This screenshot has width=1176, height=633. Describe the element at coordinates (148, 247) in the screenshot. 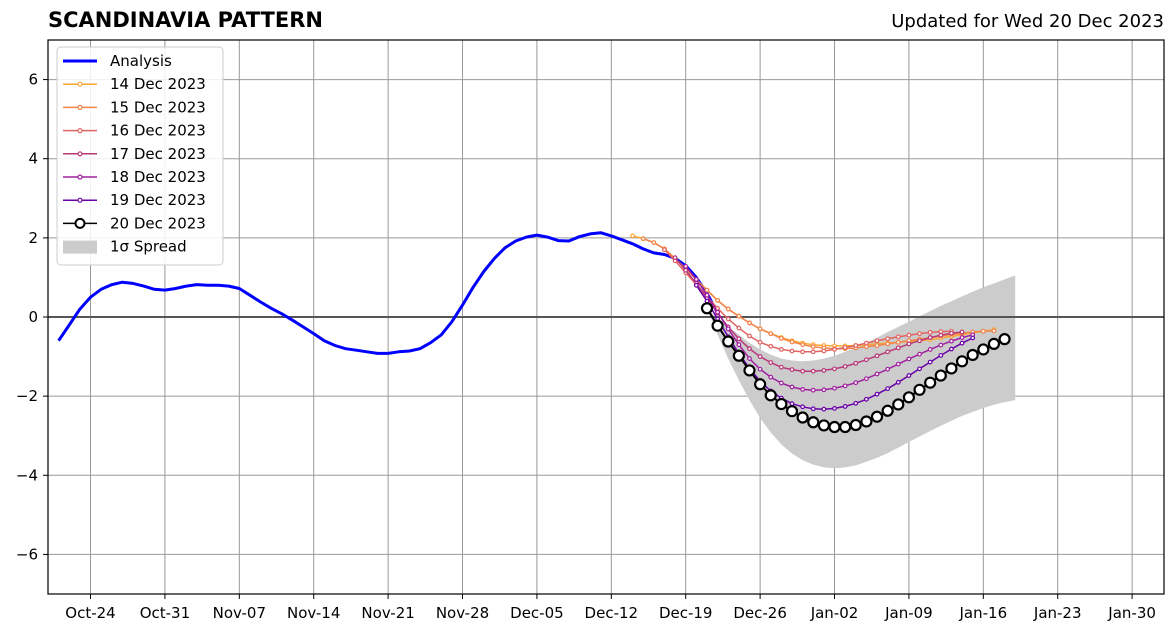

I see `legend-label: 1σ Spread` at that location.